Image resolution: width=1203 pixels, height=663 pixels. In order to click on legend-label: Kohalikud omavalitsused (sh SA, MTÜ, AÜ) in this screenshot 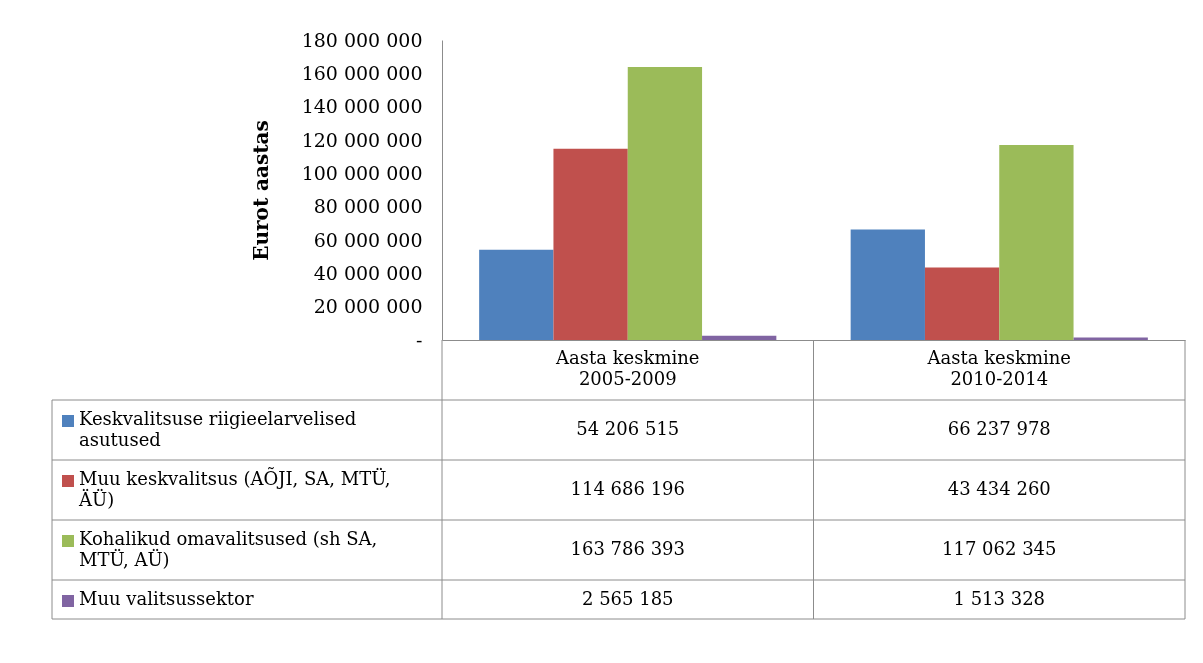, I will do `click(228, 549)`.